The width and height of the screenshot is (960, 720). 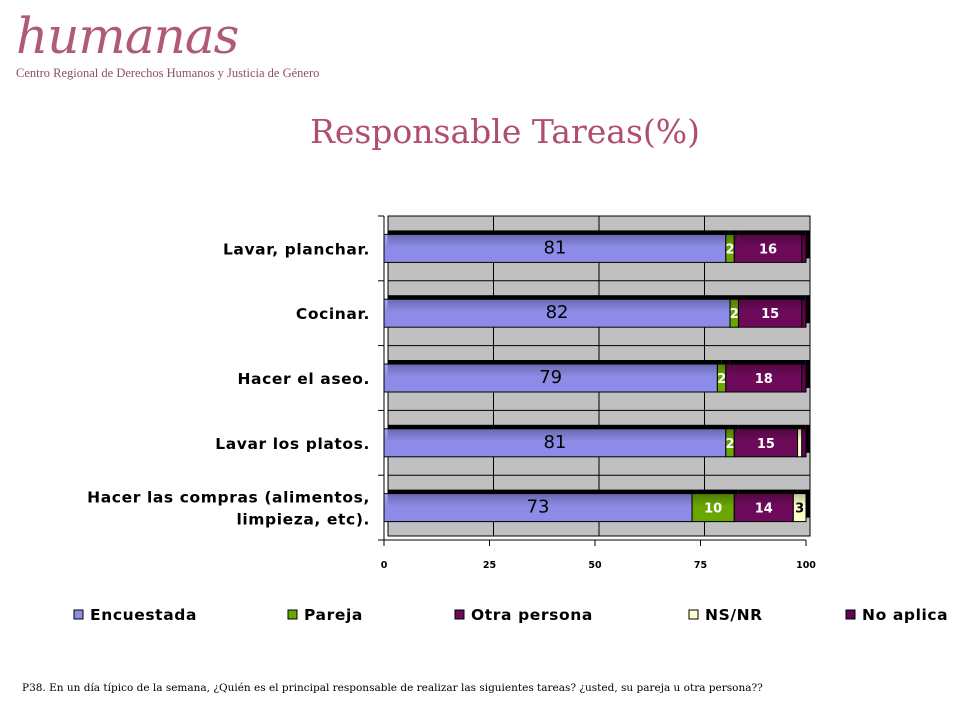 I want to click on category-label: Hacer las compras (alimentos,, so click(x=228, y=498).